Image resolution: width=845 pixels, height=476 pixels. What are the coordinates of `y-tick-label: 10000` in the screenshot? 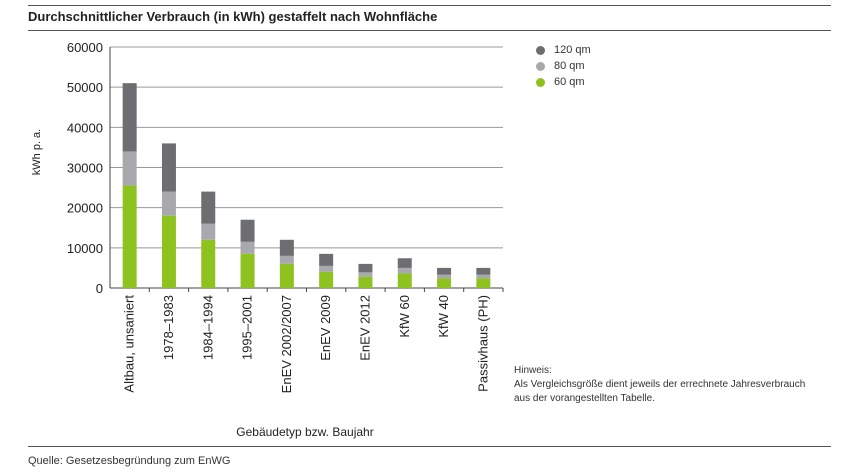 It's located at (85, 248).